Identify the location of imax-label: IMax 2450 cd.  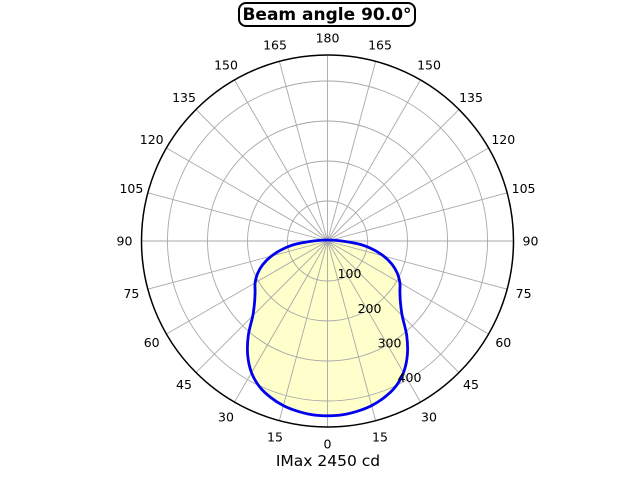
(328, 461).